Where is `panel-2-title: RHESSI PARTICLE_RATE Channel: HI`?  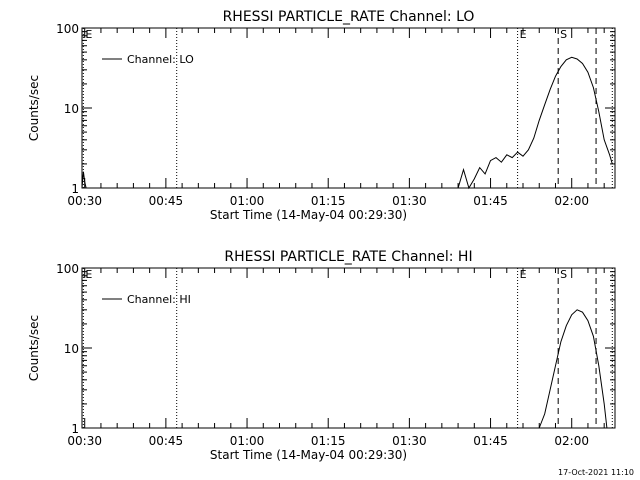
panel-2-title: RHESSI PARTICLE_RATE Channel: HI is located at coordinates (348, 257).